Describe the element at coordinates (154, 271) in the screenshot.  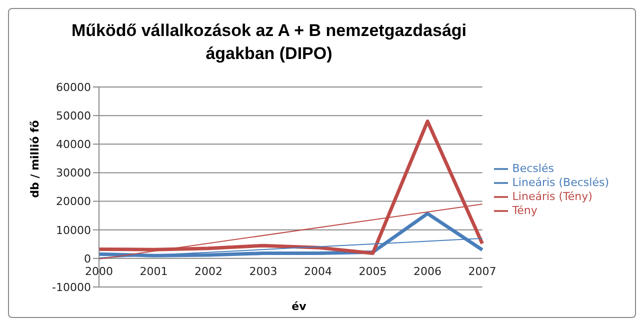
I see `x-tick-label: 2001` at that location.